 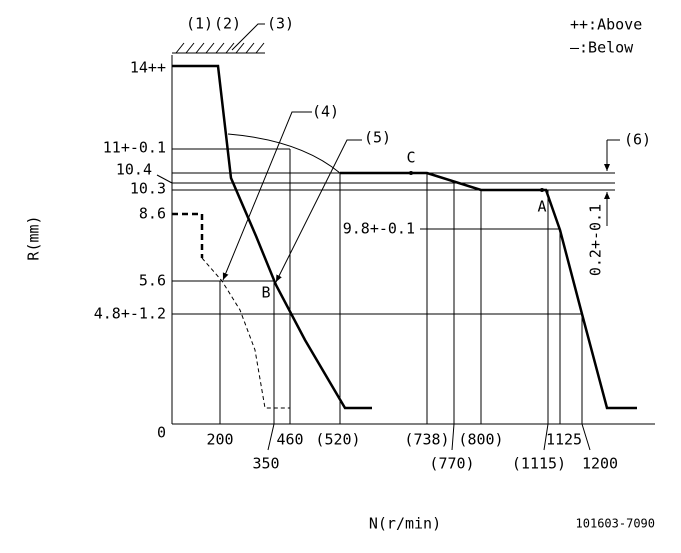 I want to click on annotation: 0.2+-0.1, so click(x=596, y=240).